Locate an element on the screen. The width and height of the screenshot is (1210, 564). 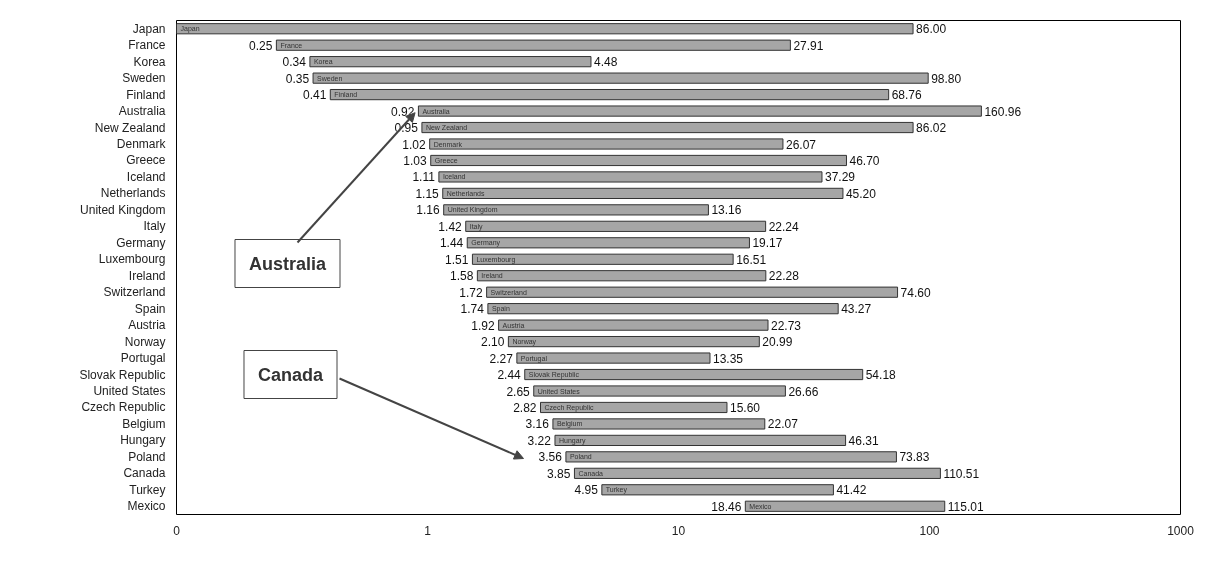
data-label: 74.60 is located at coordinates (915, 292).